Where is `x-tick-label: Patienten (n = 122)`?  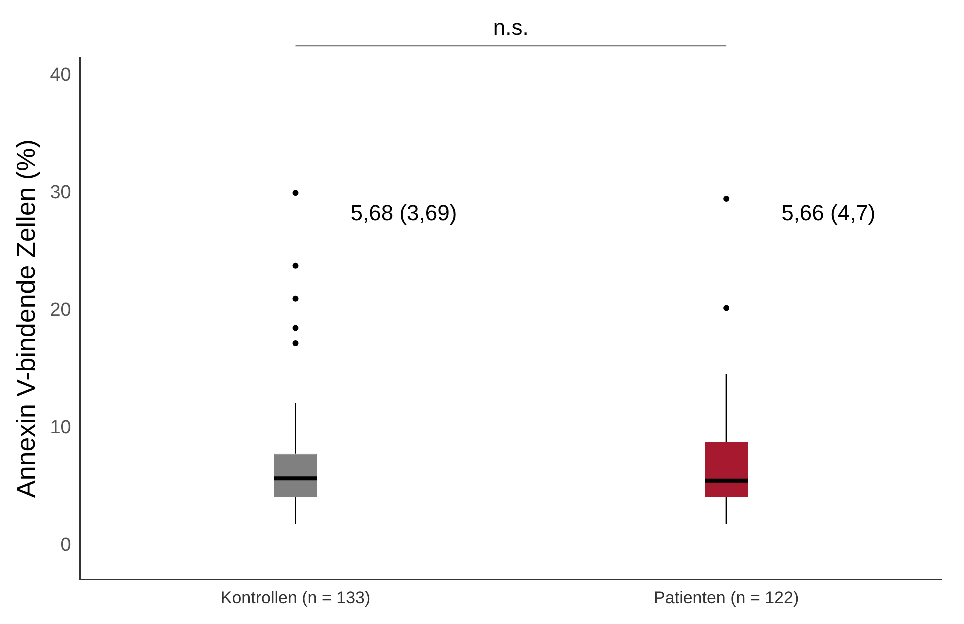
x-tick-label: Patienten (n = 122) is located at coordinates (727, 598).